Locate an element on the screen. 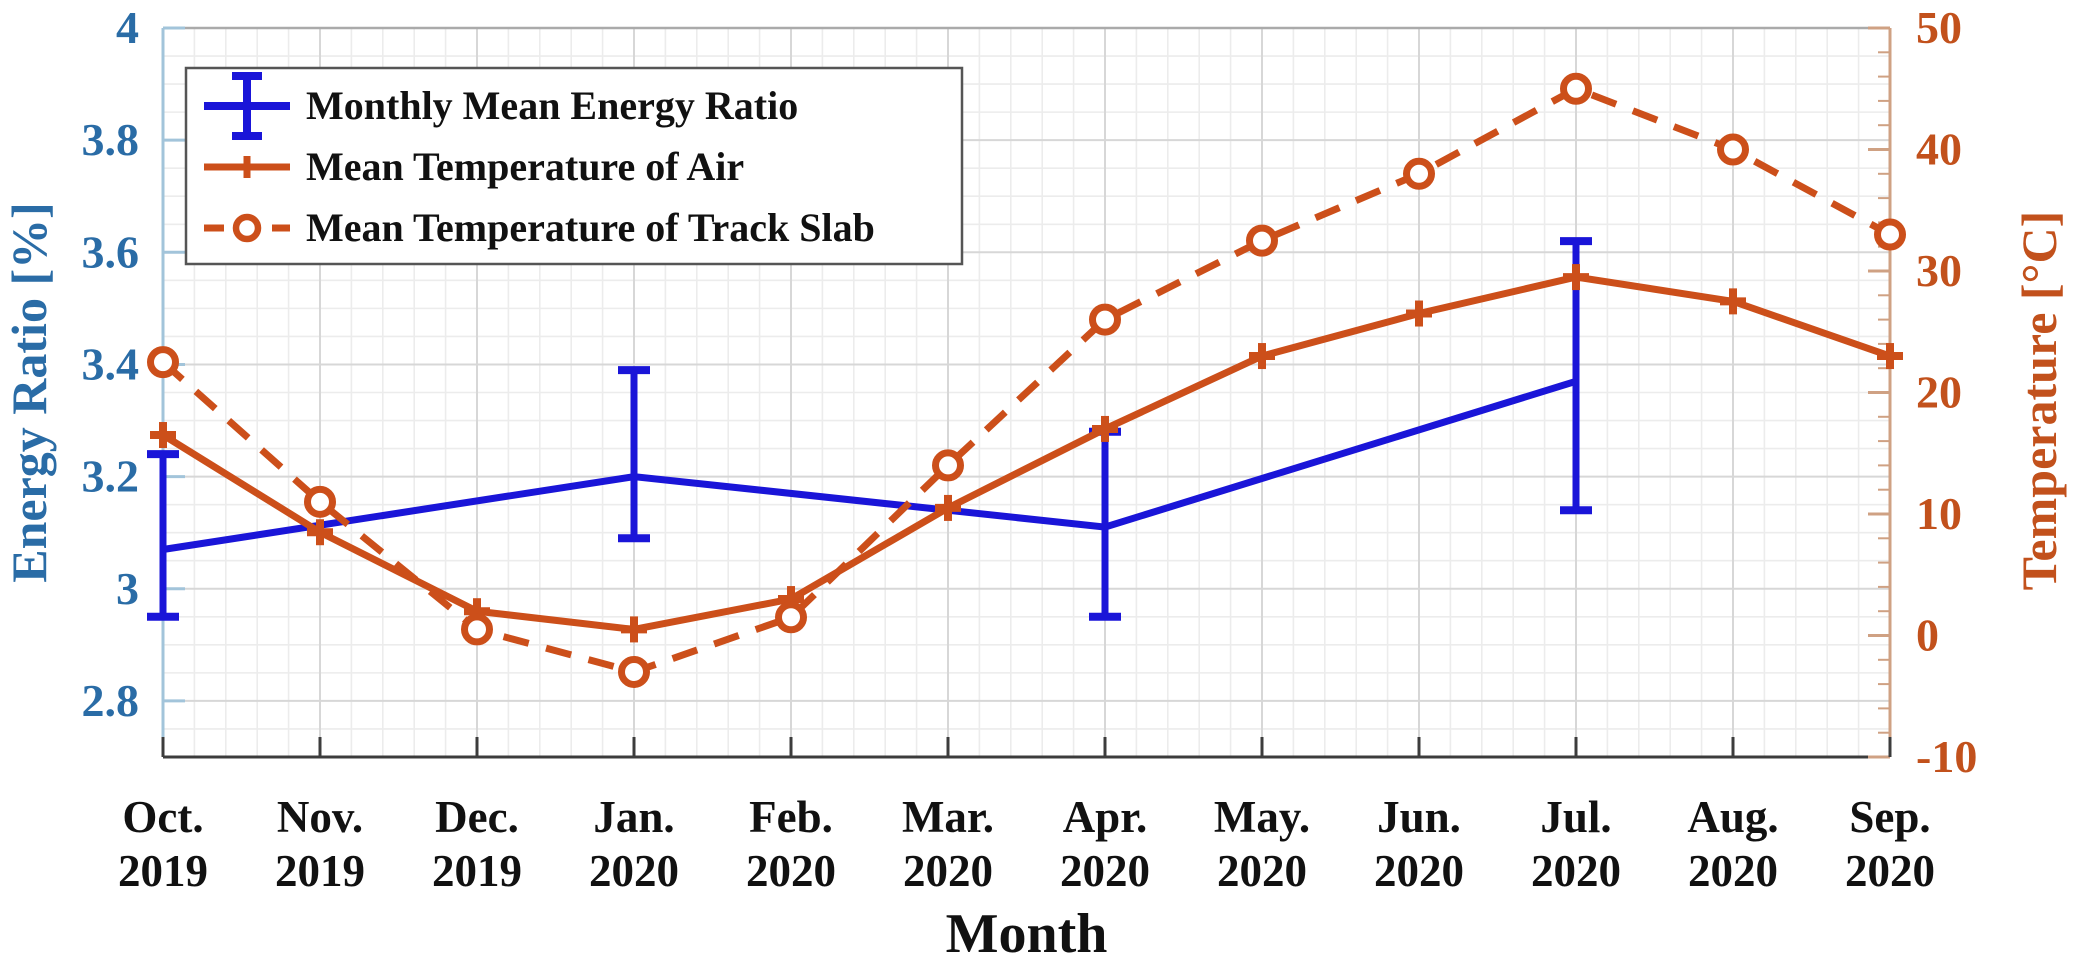 The image size is (2094, 970). left-axis-tick-label: 3.8 is located at coordinates (111, 139).